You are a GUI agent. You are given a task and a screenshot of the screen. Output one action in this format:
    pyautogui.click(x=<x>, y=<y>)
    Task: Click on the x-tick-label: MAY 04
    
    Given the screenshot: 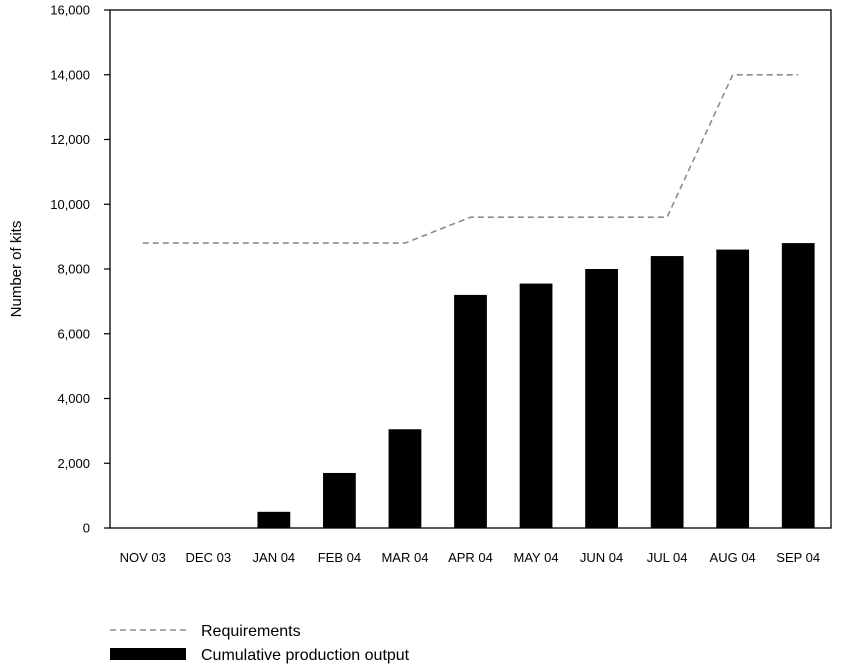 What is the action you would take?
    pyautogui.click(x=536, y=557)
    